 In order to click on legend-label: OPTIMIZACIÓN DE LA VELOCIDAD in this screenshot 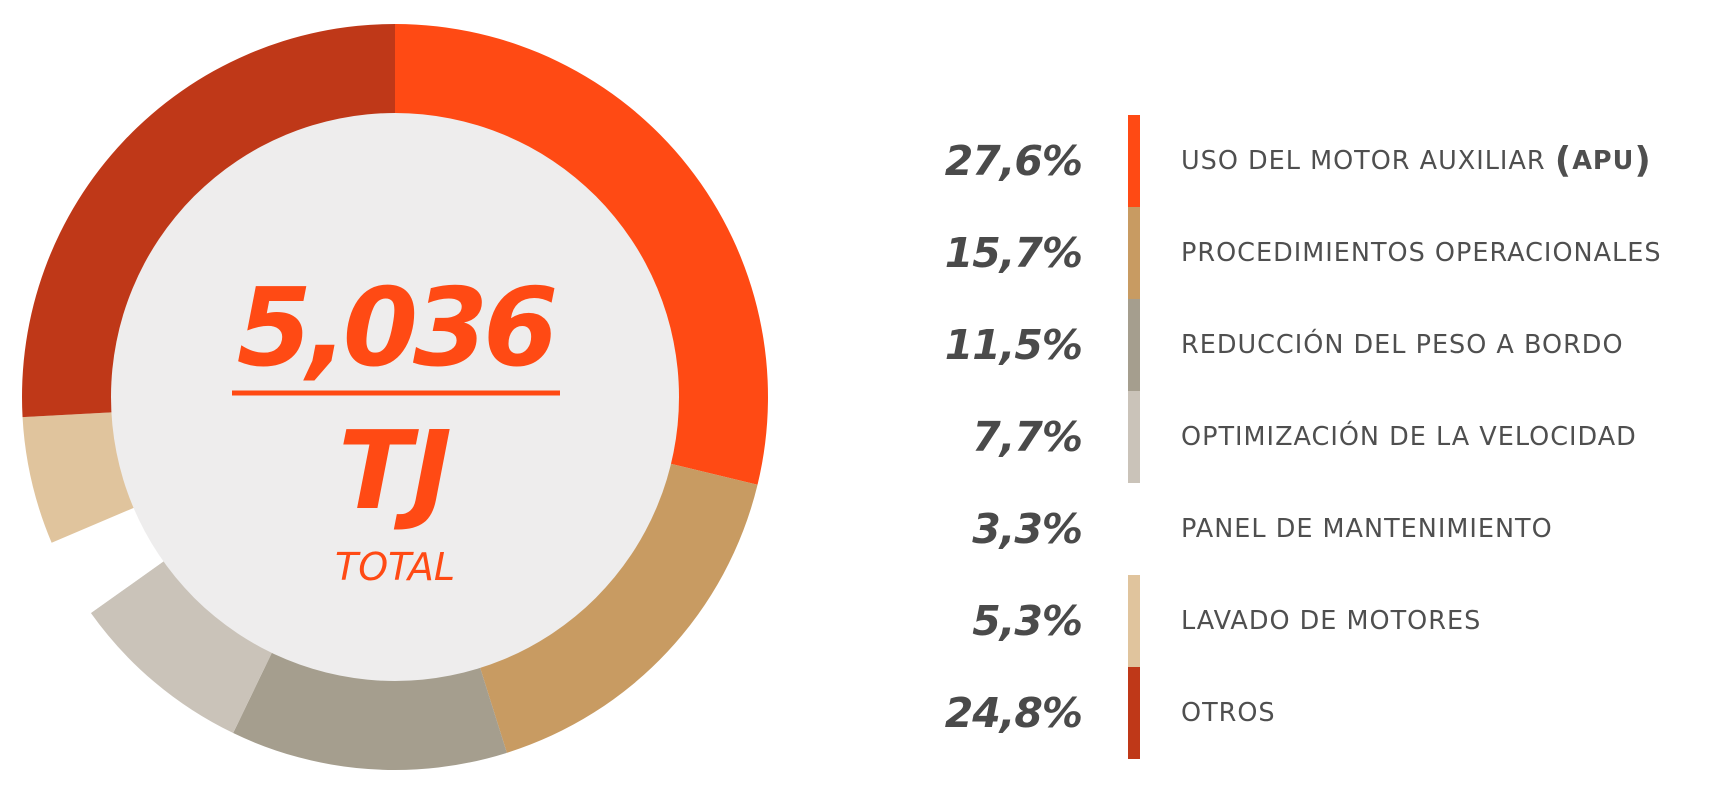, I will do `click(1409, 437)`.